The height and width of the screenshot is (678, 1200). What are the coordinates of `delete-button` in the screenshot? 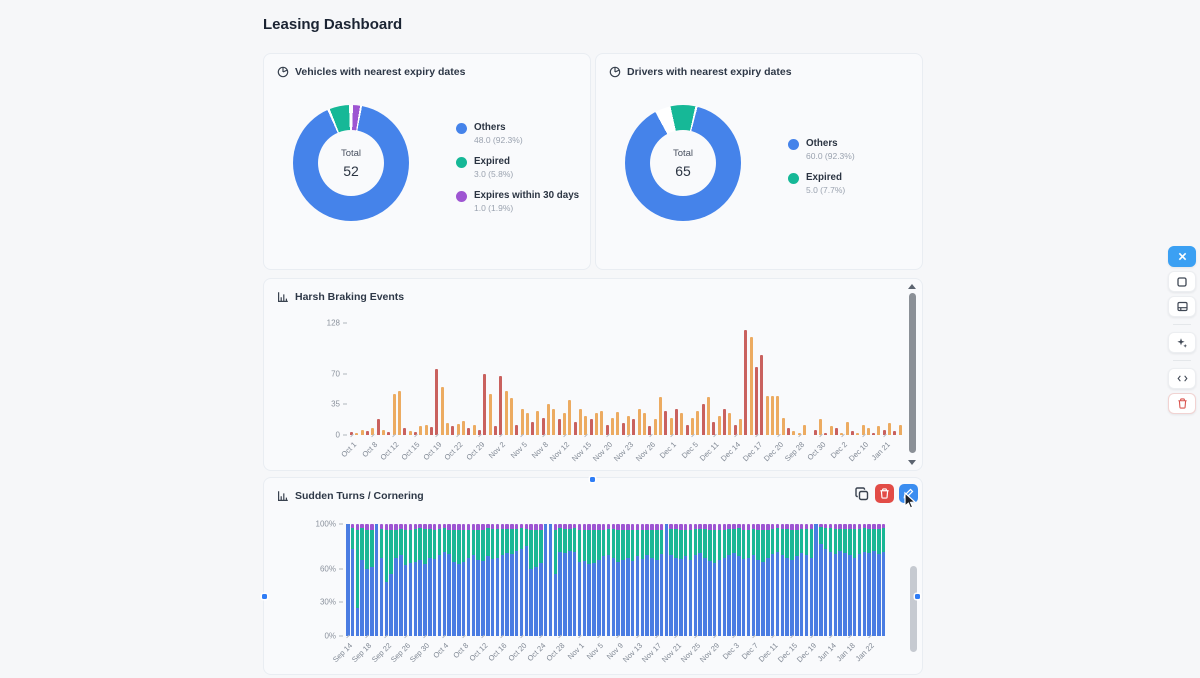 It's located at (1182, 403).